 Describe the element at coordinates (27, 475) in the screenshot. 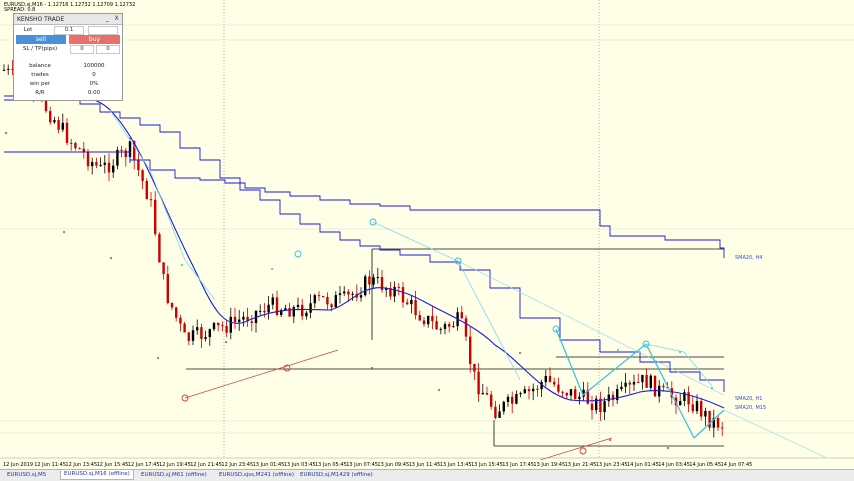

I see `chart-tab: EURUSD,sj,M5` at that location.